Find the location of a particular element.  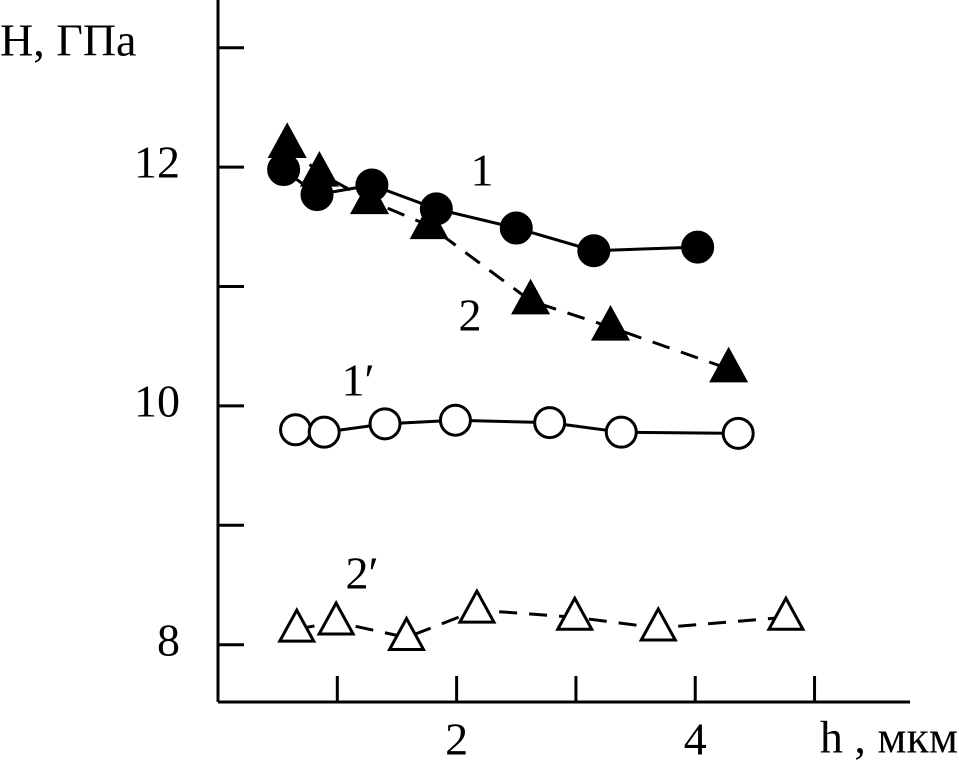

series-label: 2 is located at coordinates (470, 315).